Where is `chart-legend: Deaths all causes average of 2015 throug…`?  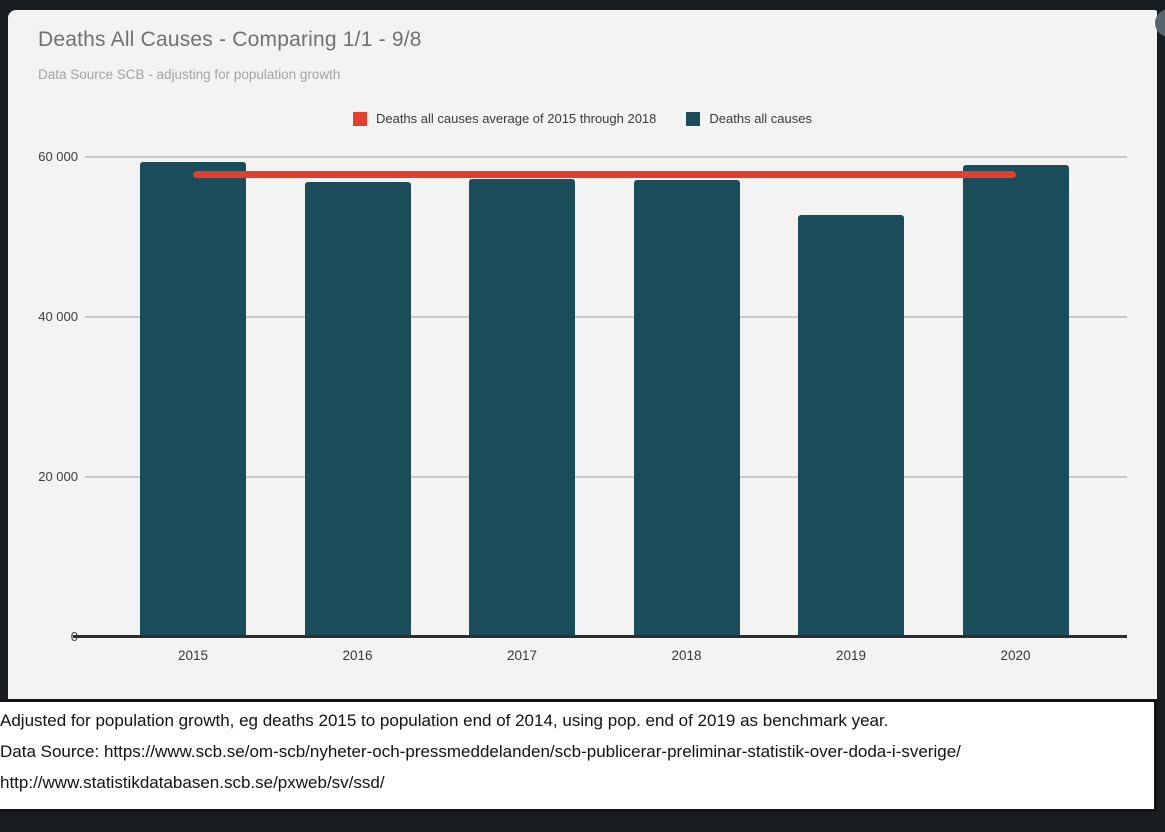 chart-legend: Deaths all causes average of 2015 throug… is located at coordinates (582, 118).